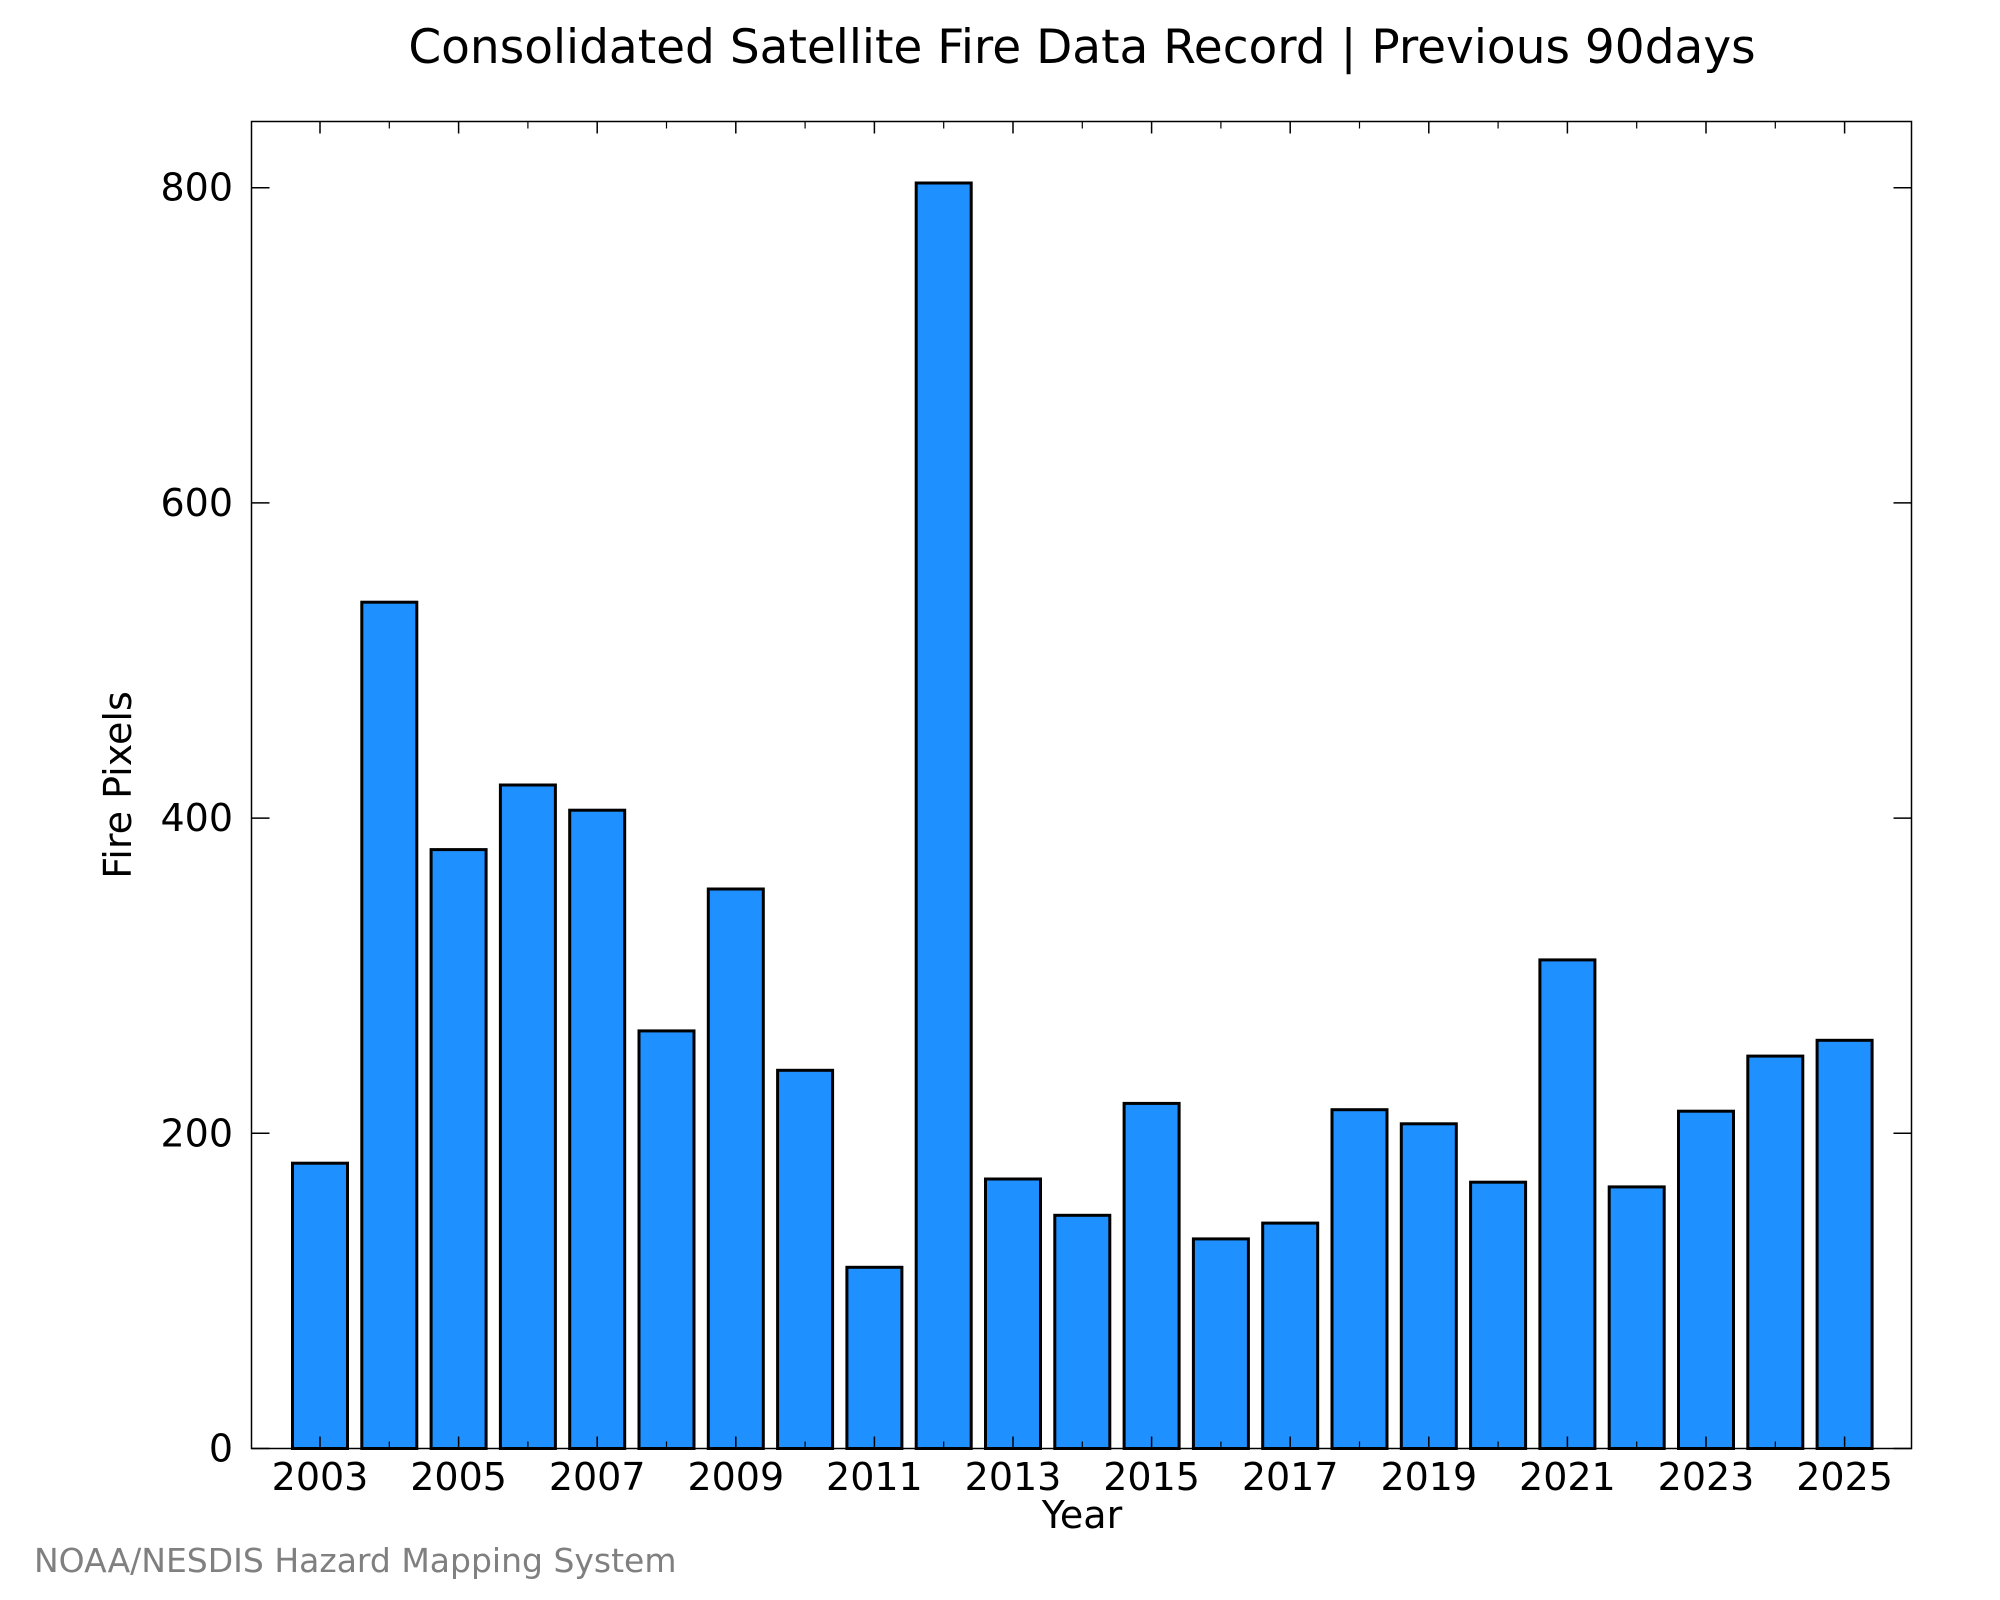 This screenshot has width=2000, height=1600. I want to click on bar-2014, so click(1082, 1332).